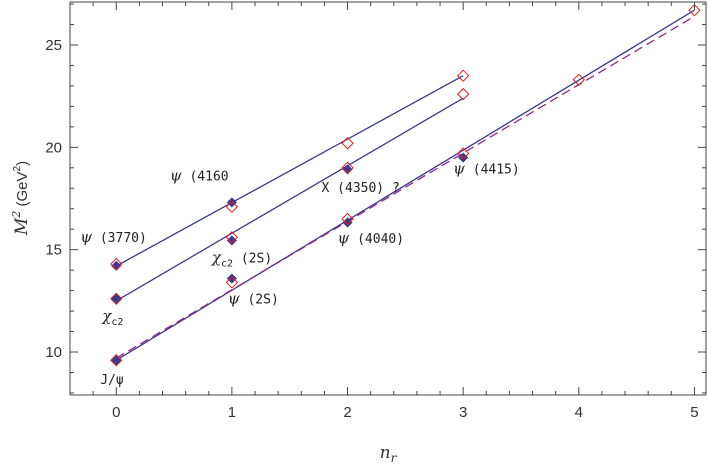 This screenshot has height=465, width=708. Describe the element at coordinates (113, 237) in the screenshot. I see `state-label: ψ (3770)` at that location.